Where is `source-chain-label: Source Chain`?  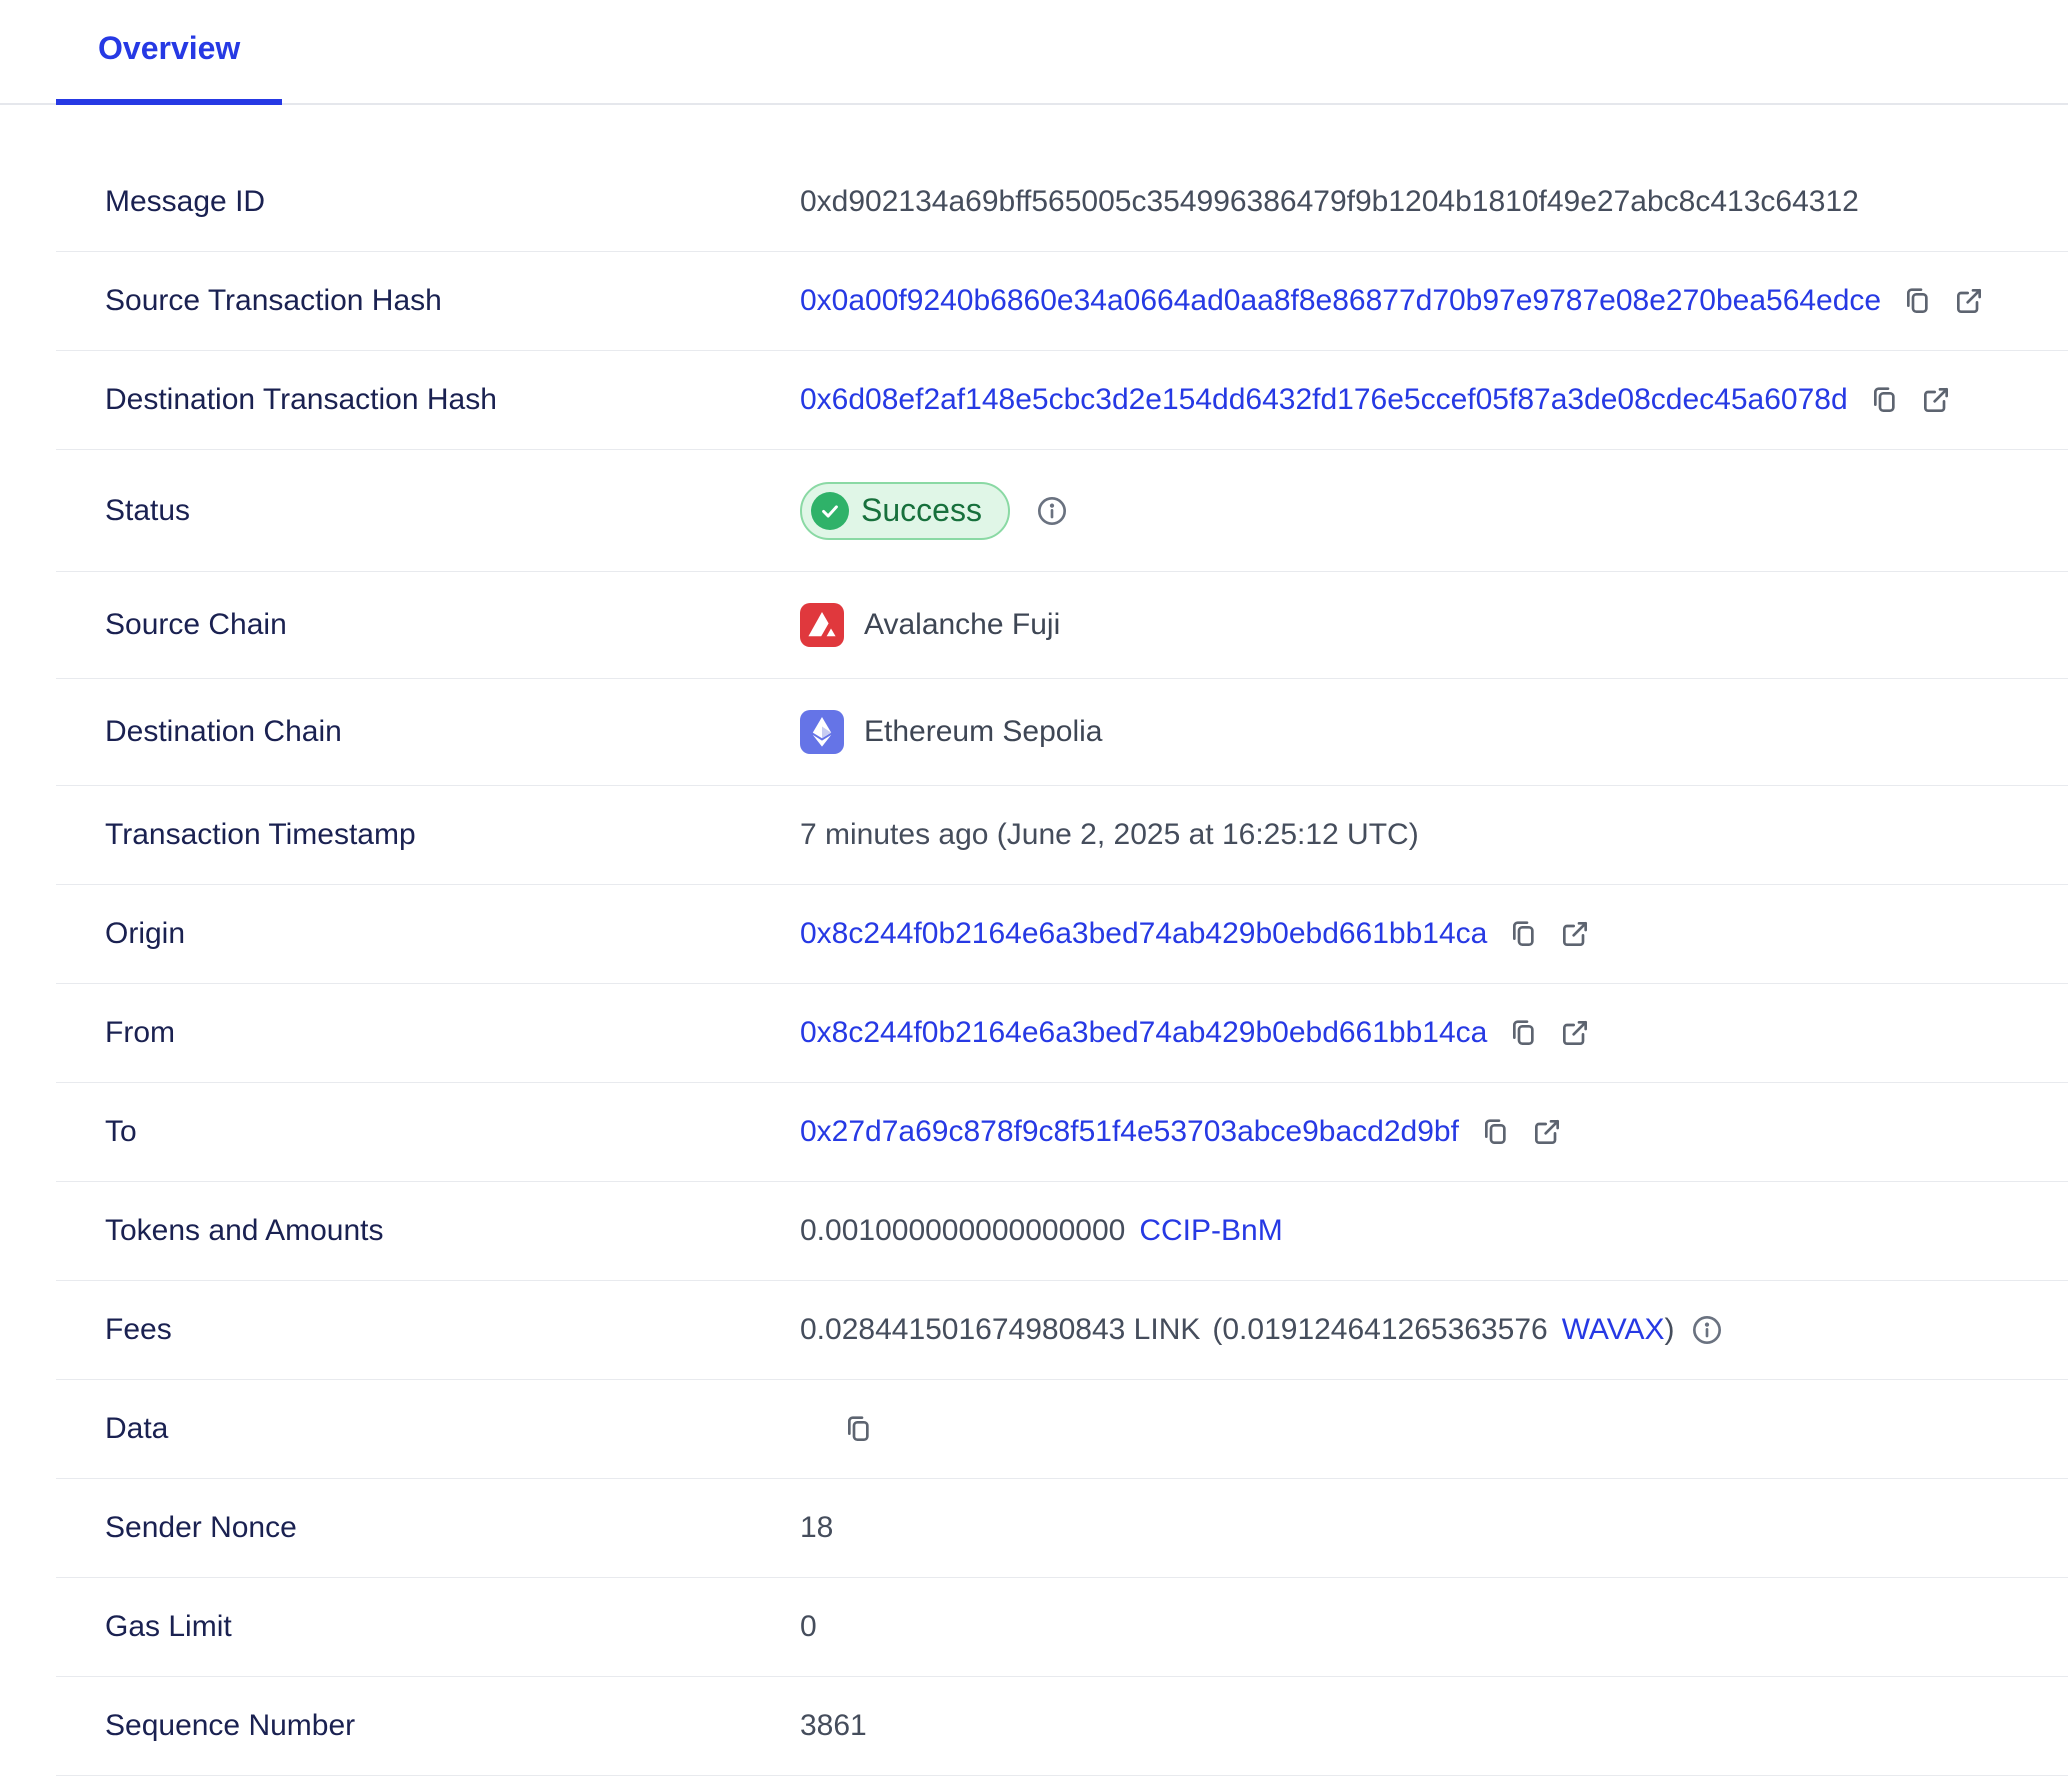
source-chain-label: Source Chain is located at coordinates (196, 624).